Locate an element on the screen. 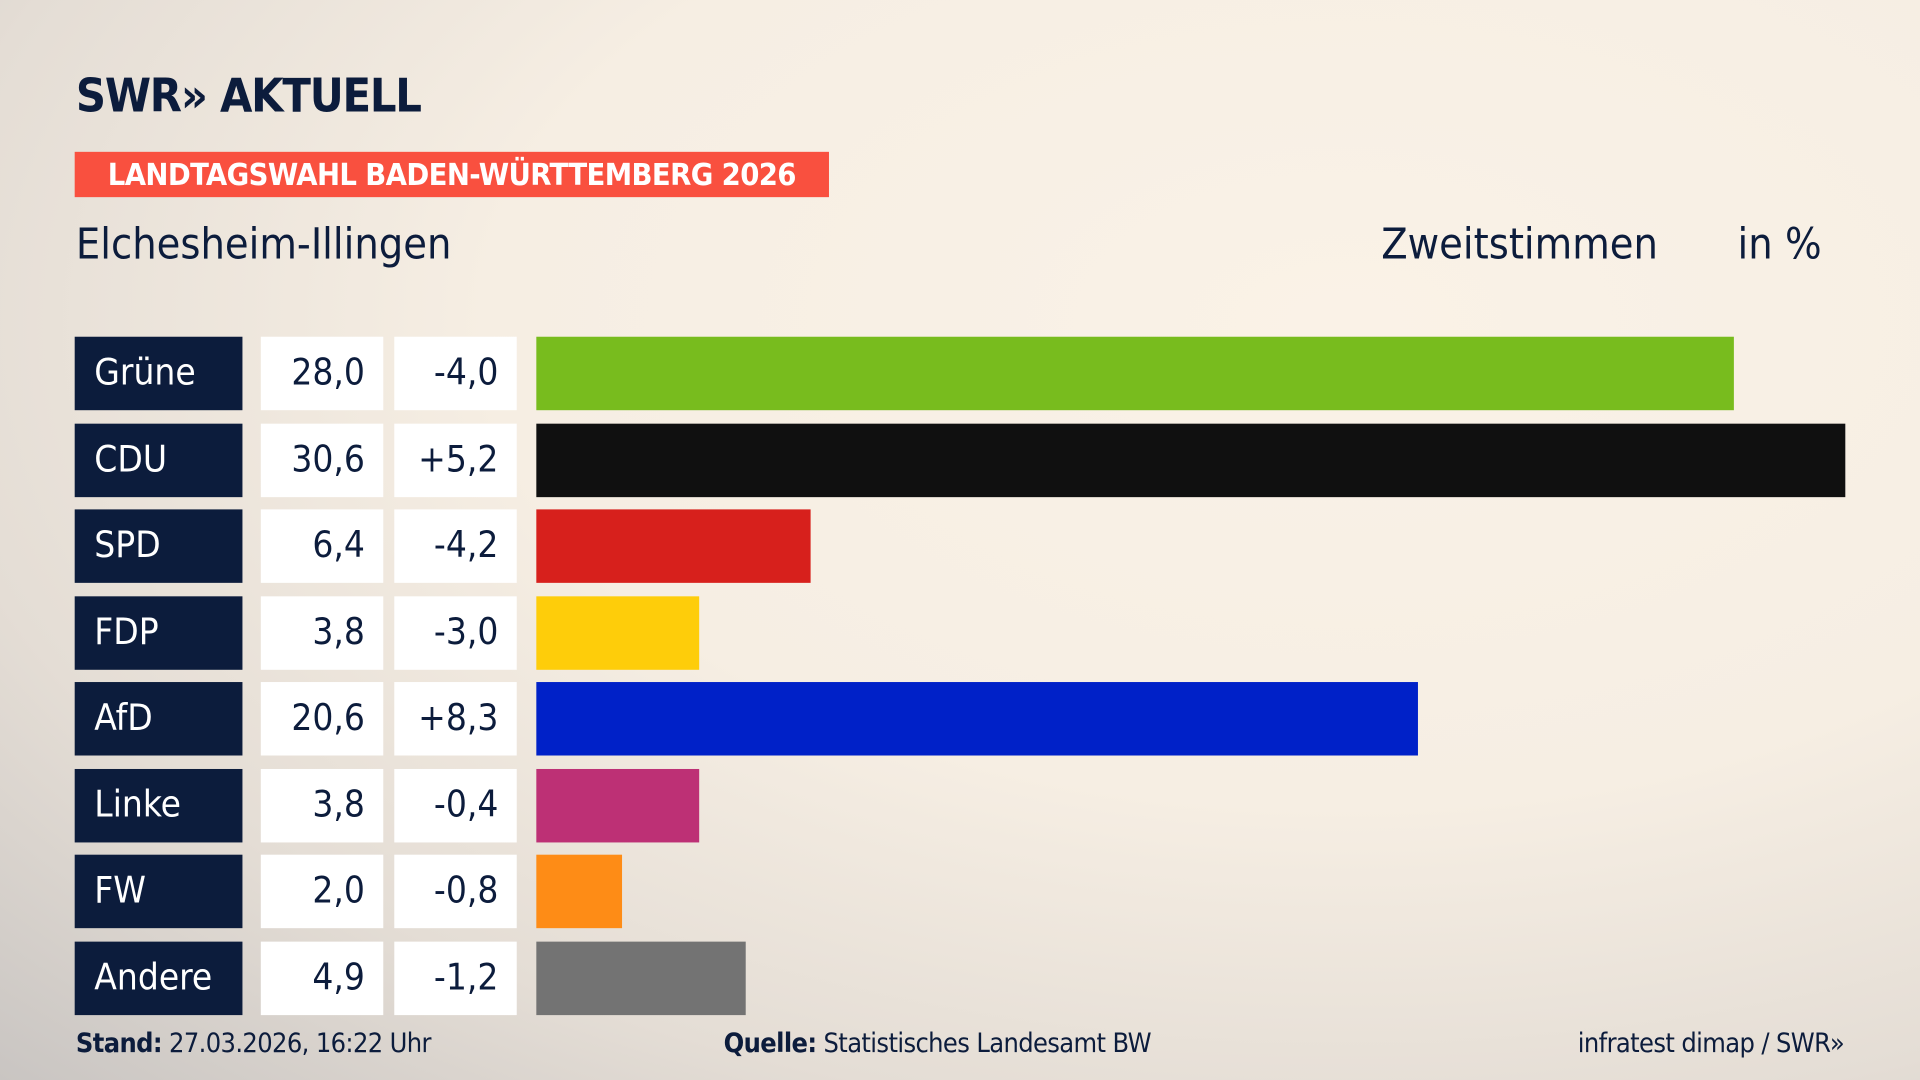 The width and height of the screenshot is (1920, 1080). value-label: 4,9 is located at coordinates (322, 978).